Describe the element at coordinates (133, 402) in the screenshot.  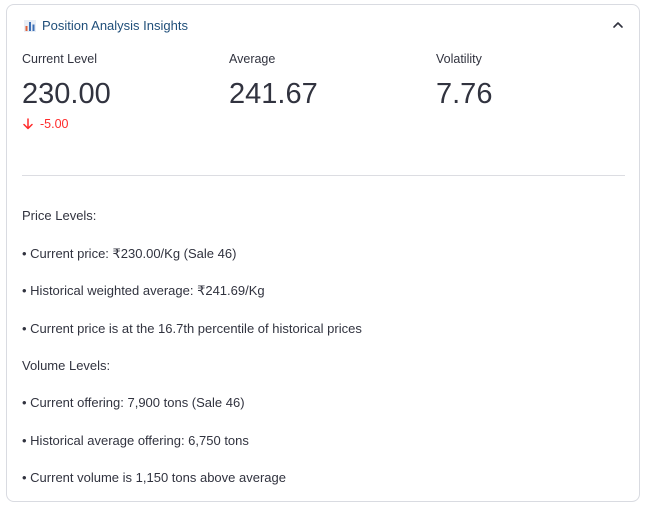
I see `list-item: • Current offering: 7,900 tons (Sale 46)` at that location.